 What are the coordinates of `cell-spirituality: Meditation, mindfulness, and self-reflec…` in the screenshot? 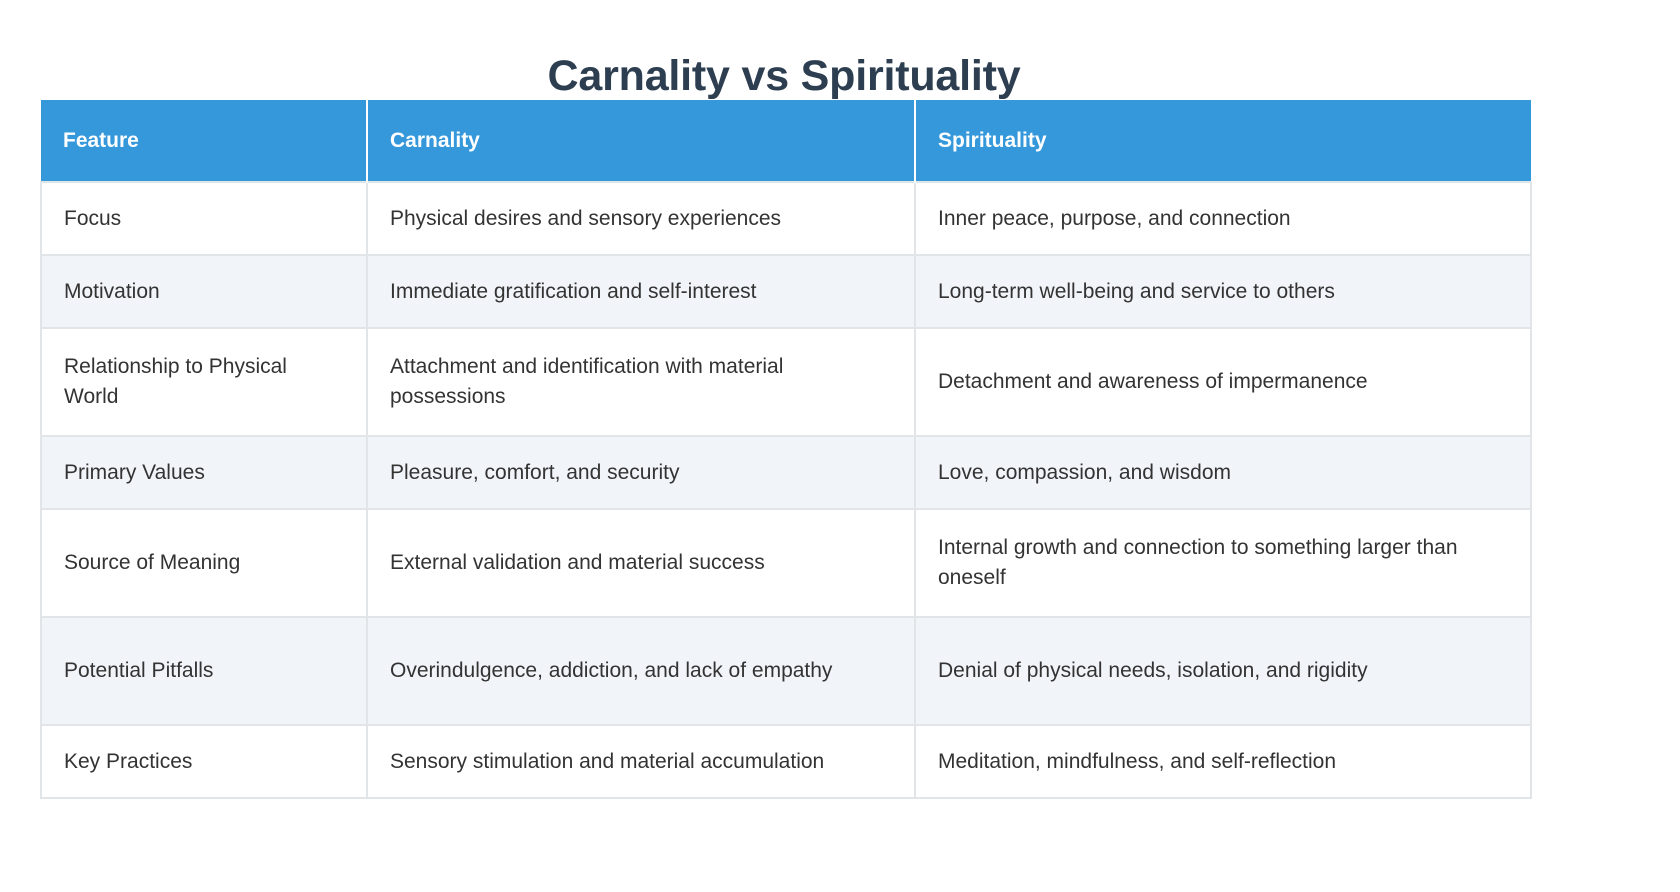 It's located at (1223, 762).